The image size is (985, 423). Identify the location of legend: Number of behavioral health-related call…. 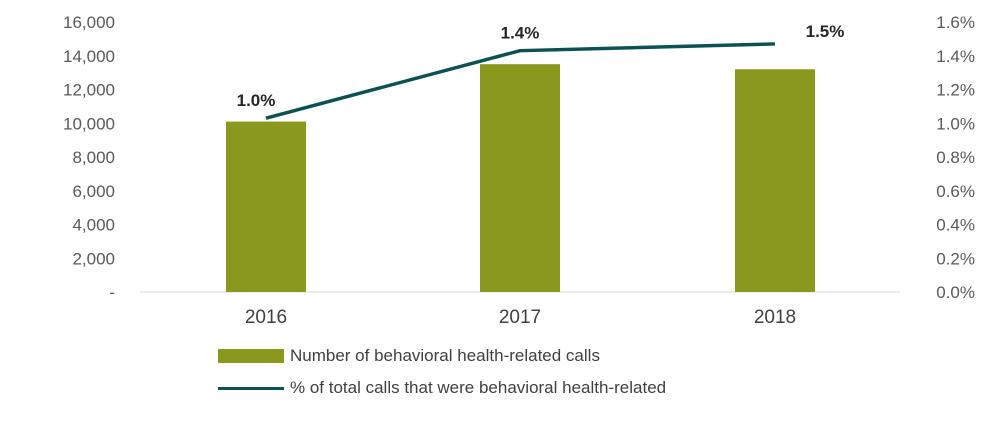
(442, 372).